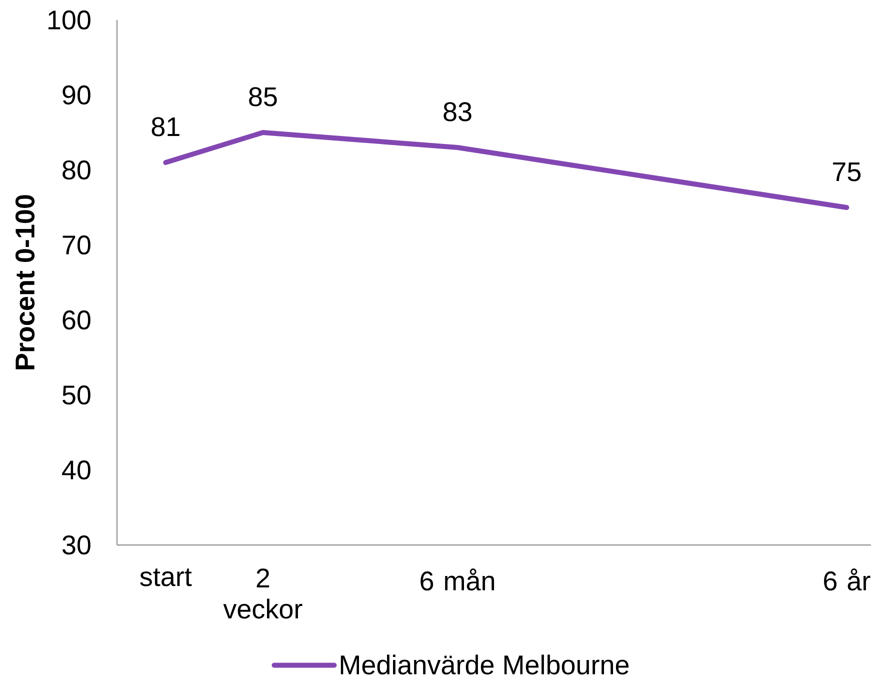  I want to click on data-label: 75, so click(847, 172).